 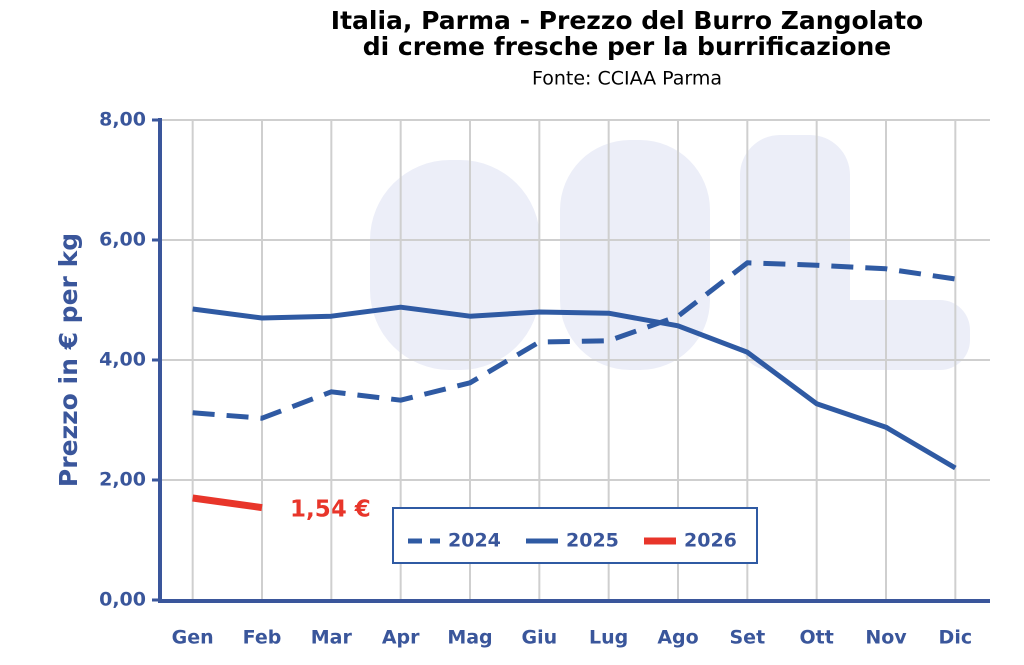 What do you see at coordinates (193, 638) in the screenshot?
I see `x-tick-label: Gen` at bounding box center [193, 638].